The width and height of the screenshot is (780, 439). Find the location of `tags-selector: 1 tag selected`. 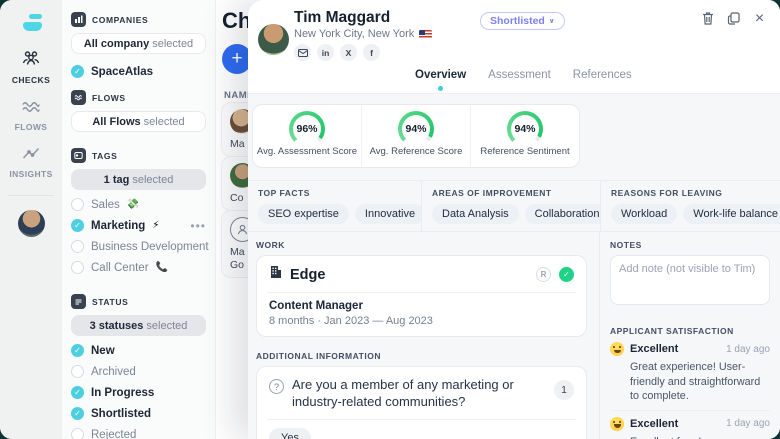

tags-selector: 1 tag selected is located at coordinates (138, 179).